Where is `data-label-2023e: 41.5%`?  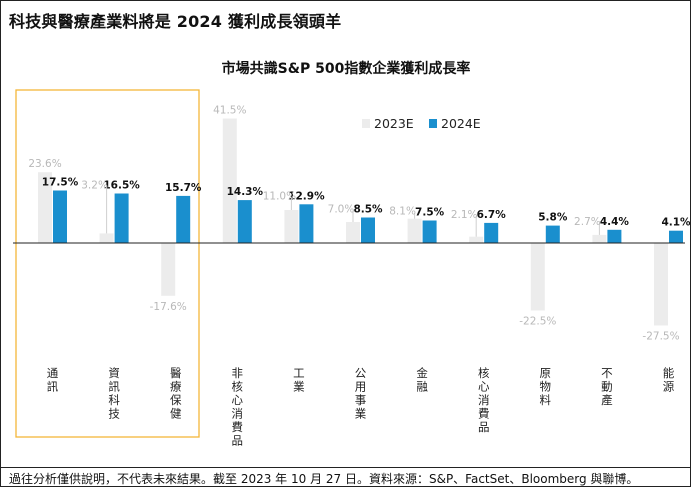
data-label-2023e: 41.5% is located at coordinates (229, 111).